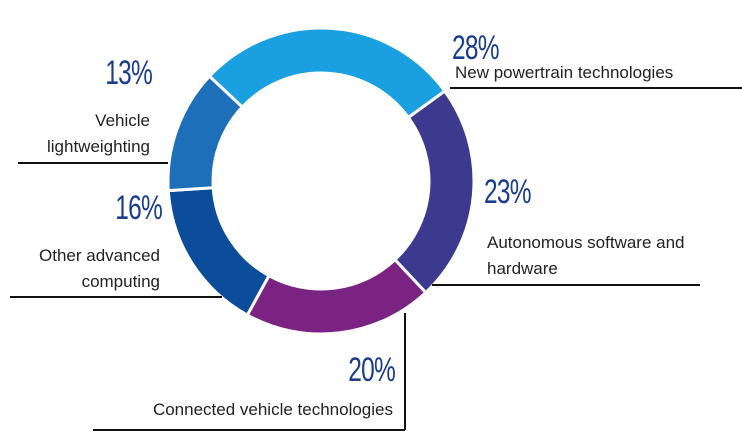  What do you see at coordinates (99, 268) in the screenshot?
I see `category-label: Other advanced computing` at bounding box center [99, 268].